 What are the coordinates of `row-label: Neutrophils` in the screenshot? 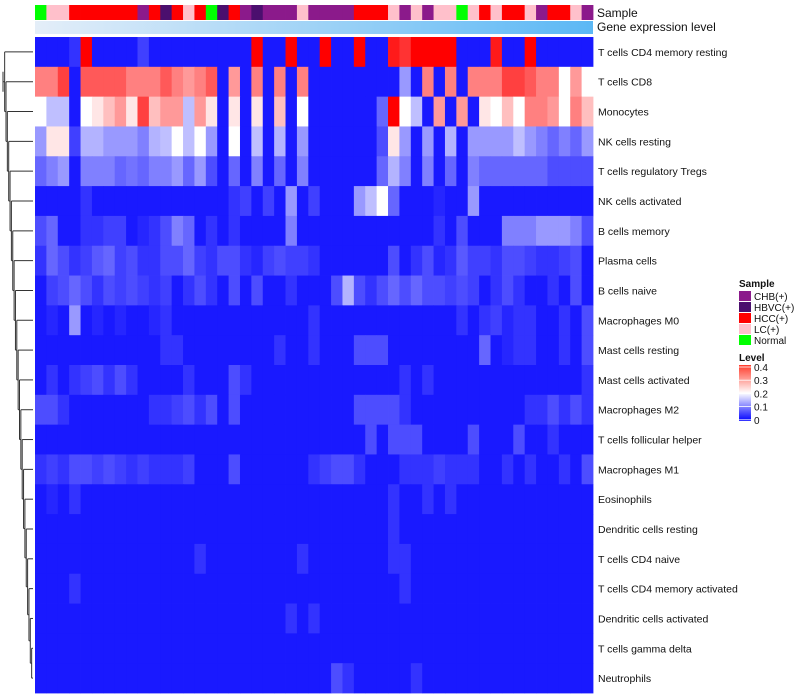 It's located at (624, 679).